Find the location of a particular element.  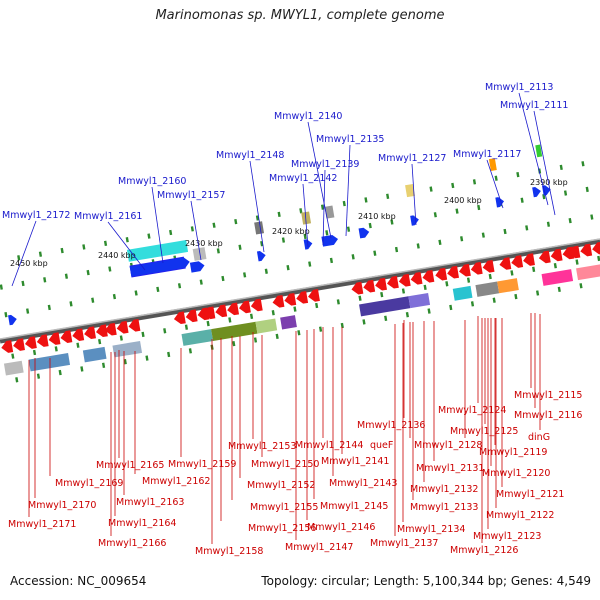

reverse-gene-label: Mmwyl1_2126 is located at coordinates (484, 550).